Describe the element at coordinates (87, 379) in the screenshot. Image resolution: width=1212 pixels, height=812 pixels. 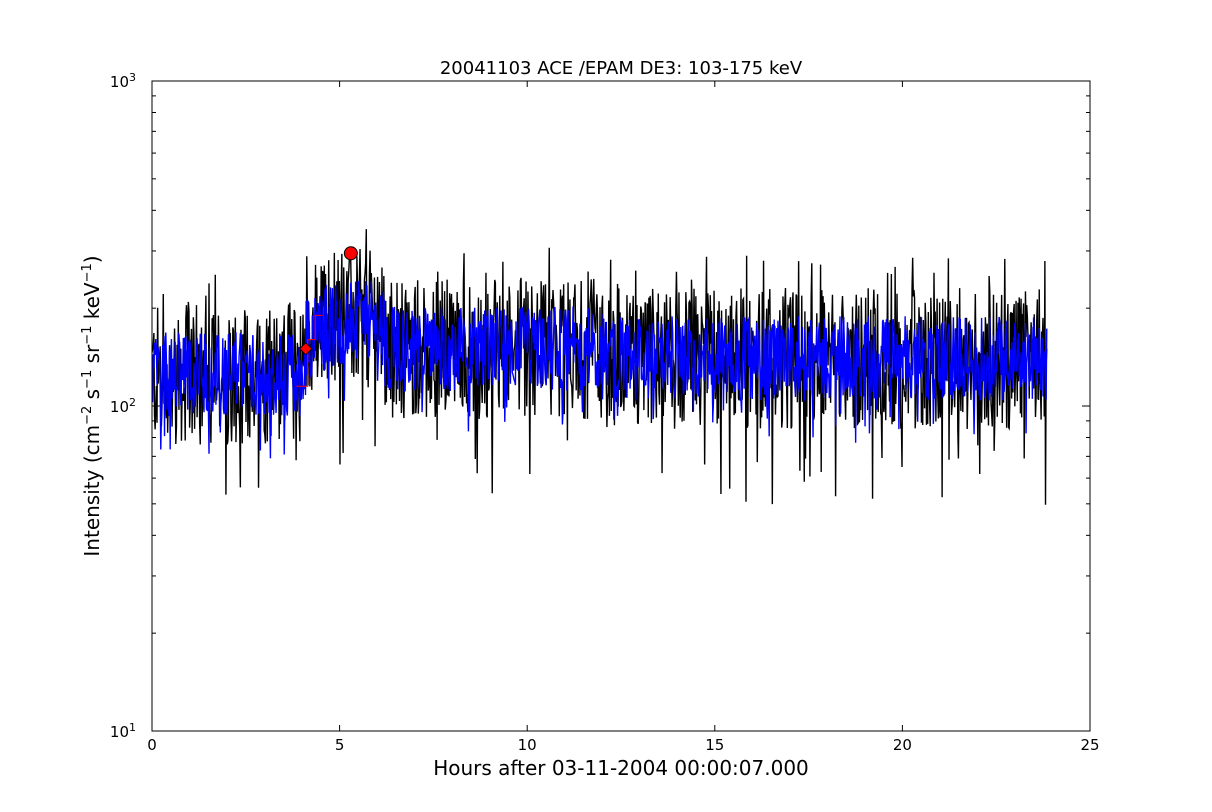
I see `y-axis-label-sup-2: −1` at that location.